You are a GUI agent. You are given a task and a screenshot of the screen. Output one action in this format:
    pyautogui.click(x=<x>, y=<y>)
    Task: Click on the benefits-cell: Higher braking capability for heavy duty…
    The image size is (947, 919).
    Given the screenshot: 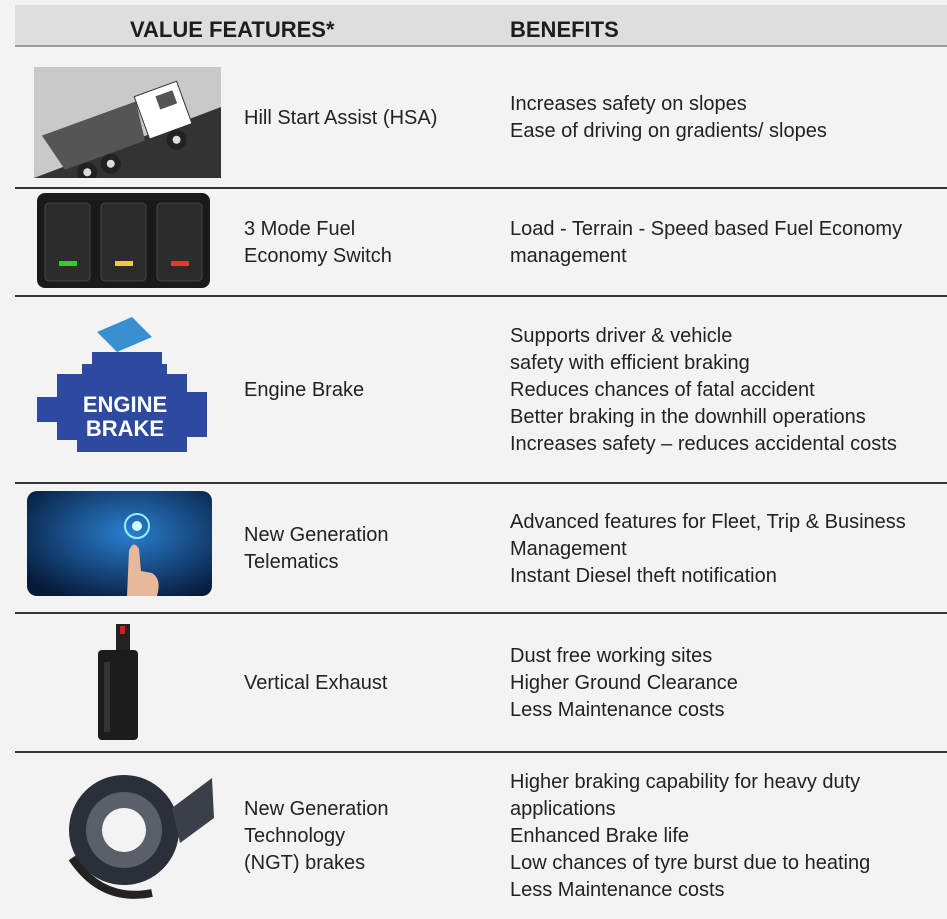 What is the action you would take?
    pyautogui.click(x=690, y=836)
    